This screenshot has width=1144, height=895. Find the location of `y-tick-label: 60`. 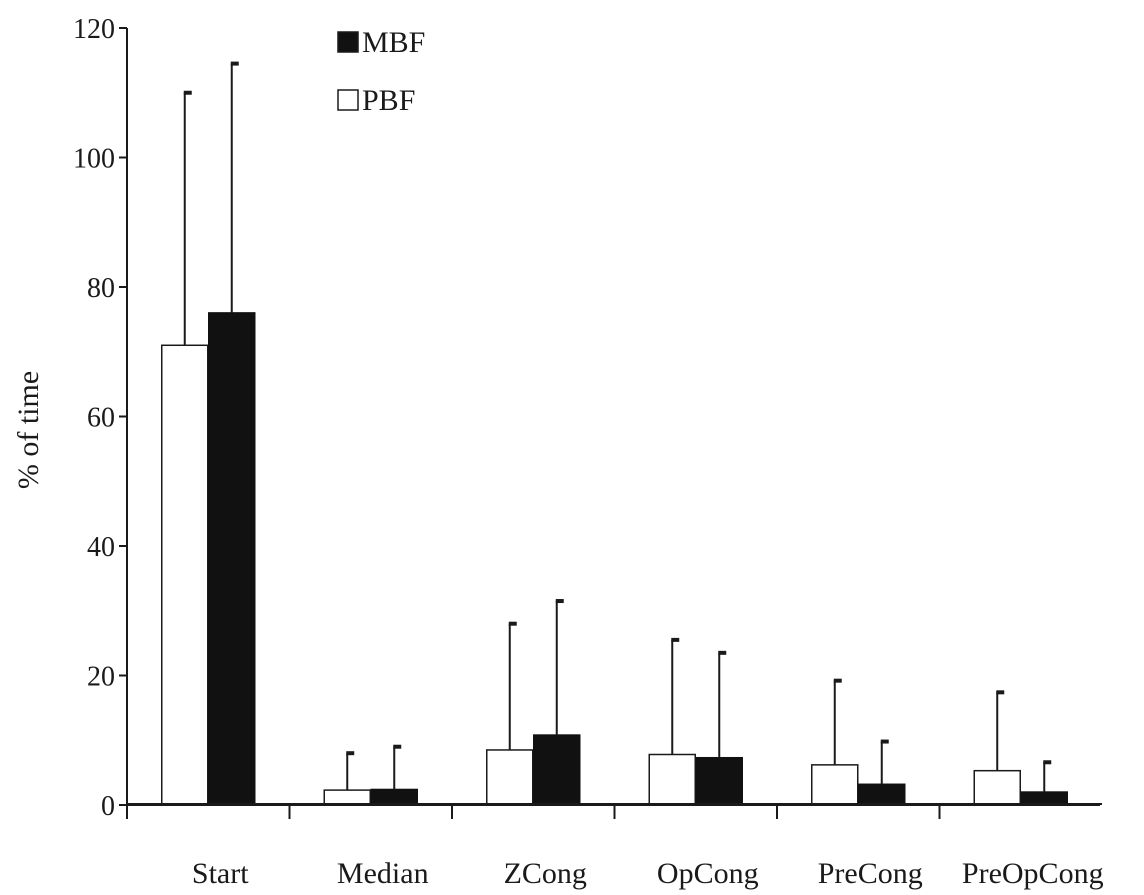

y-tick-label: 60 is located at coordinates (101, 418).